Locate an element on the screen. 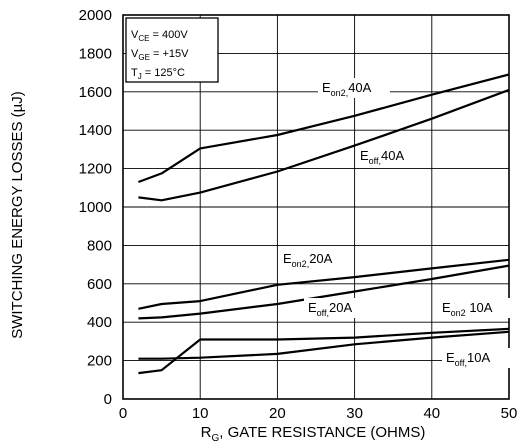  x-axis-title-prefix: R is located at coordinates (206, 432).